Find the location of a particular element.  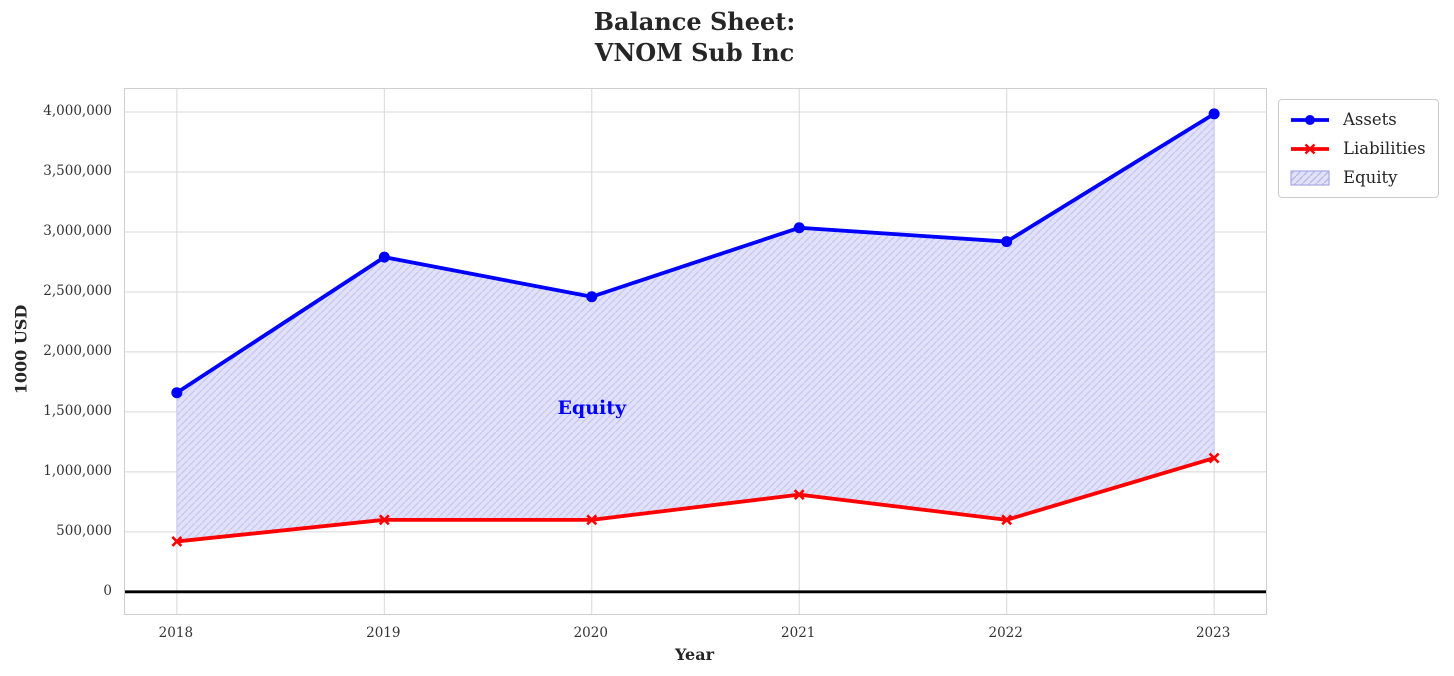

liabilities-line-swatch is located at coordinates (1310, 148).